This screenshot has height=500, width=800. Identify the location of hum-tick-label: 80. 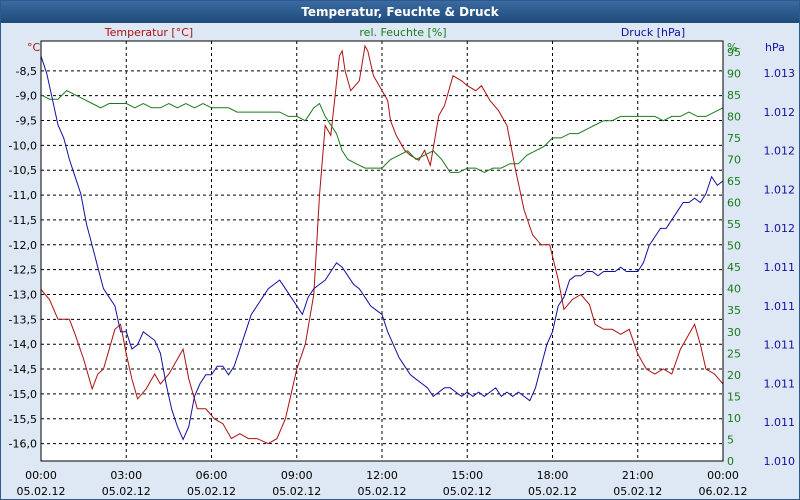
(734, 116).